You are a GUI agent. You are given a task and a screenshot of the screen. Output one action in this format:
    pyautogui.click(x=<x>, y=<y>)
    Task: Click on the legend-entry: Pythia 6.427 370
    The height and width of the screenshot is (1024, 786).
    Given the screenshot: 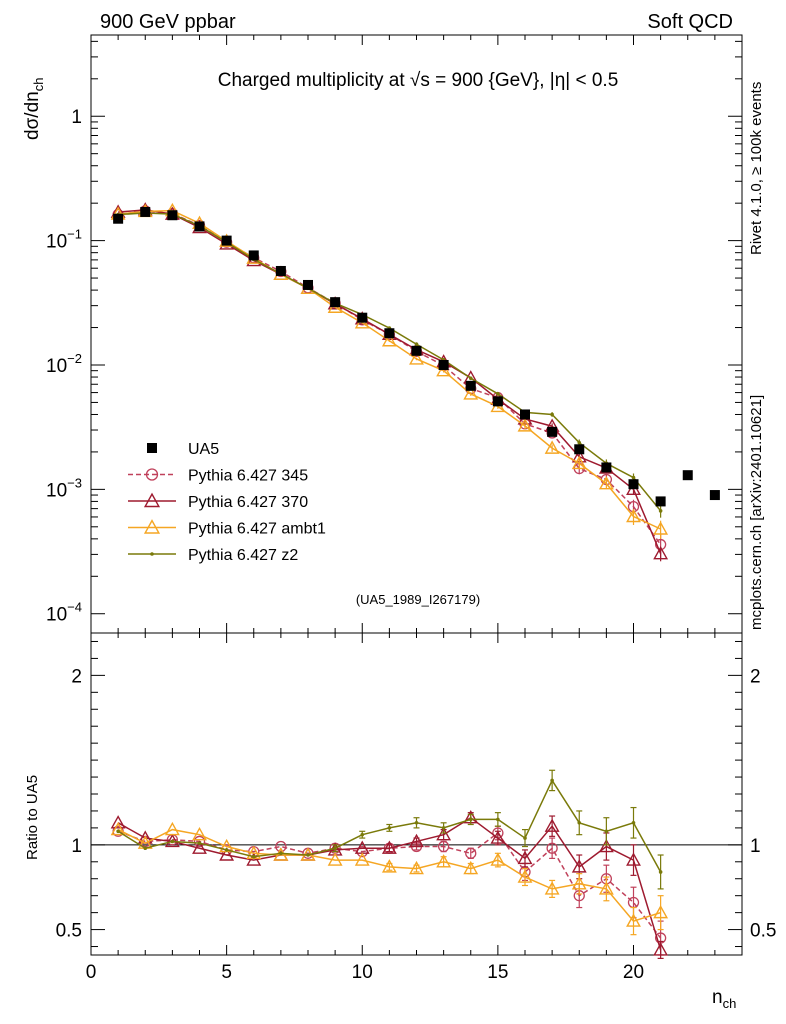 What is the action you would take?
    pyautogui.click(x=218, y=501)
    